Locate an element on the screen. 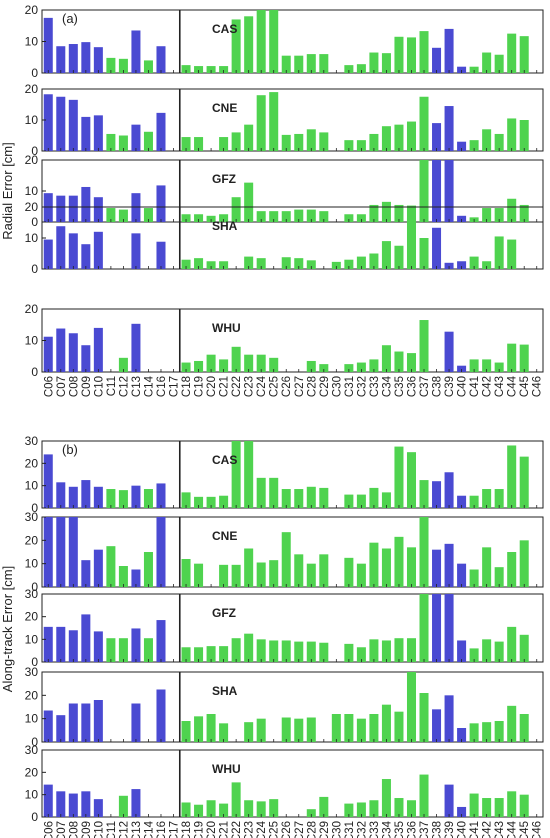  bar-c16 is located at coordinates (161, 495).